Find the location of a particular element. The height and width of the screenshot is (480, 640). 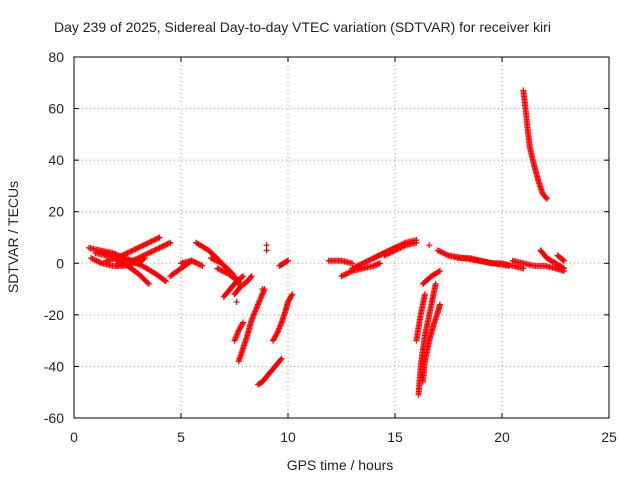

y-tick-label: 20 is located at coordinates (56, 212).